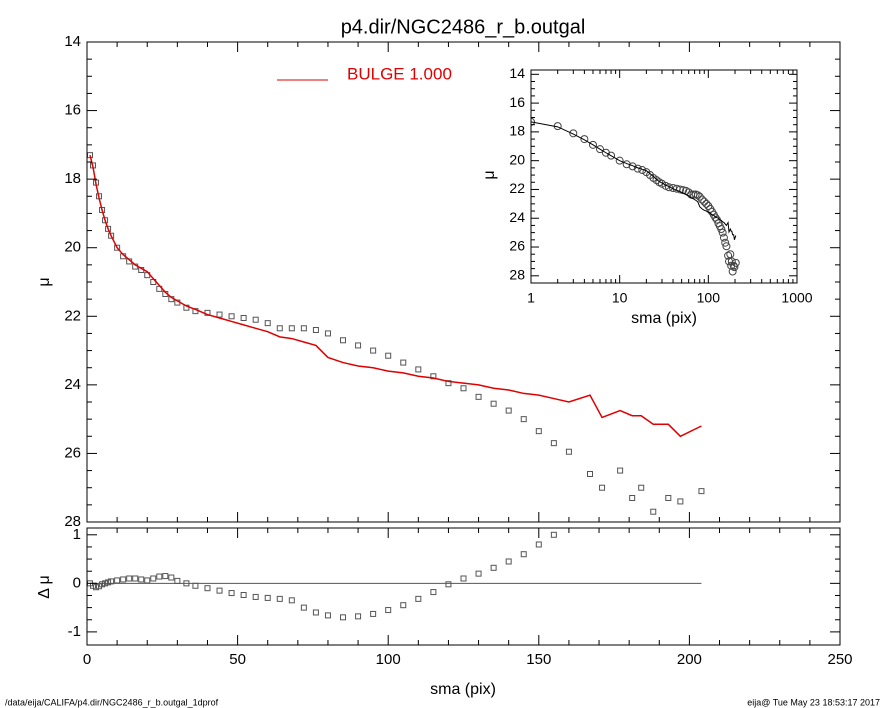 This screenshot has height=708, width=885. What do you see at coordinates (399, 73) in the screenshot?
I see `legend-label: BULGE 1.000` at bounding box center [399, 73].